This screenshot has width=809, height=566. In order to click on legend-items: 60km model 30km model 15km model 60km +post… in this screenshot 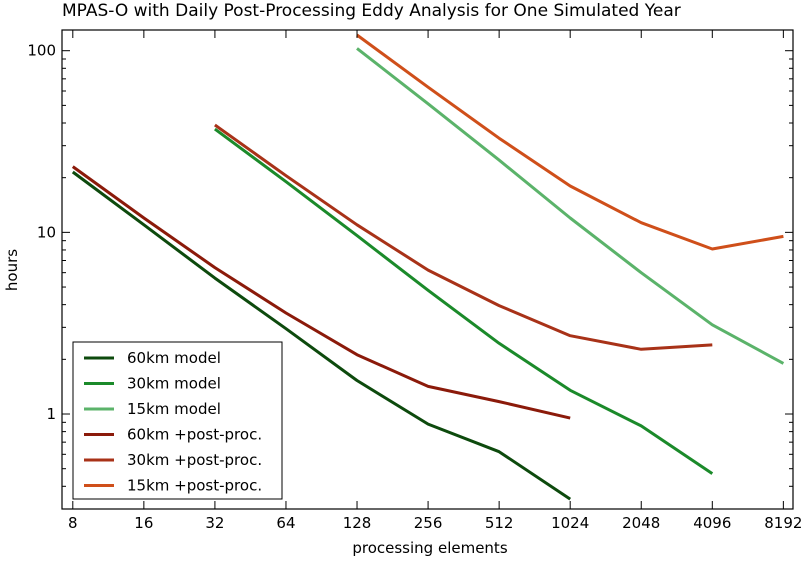, I will do `click(173, 422)`.